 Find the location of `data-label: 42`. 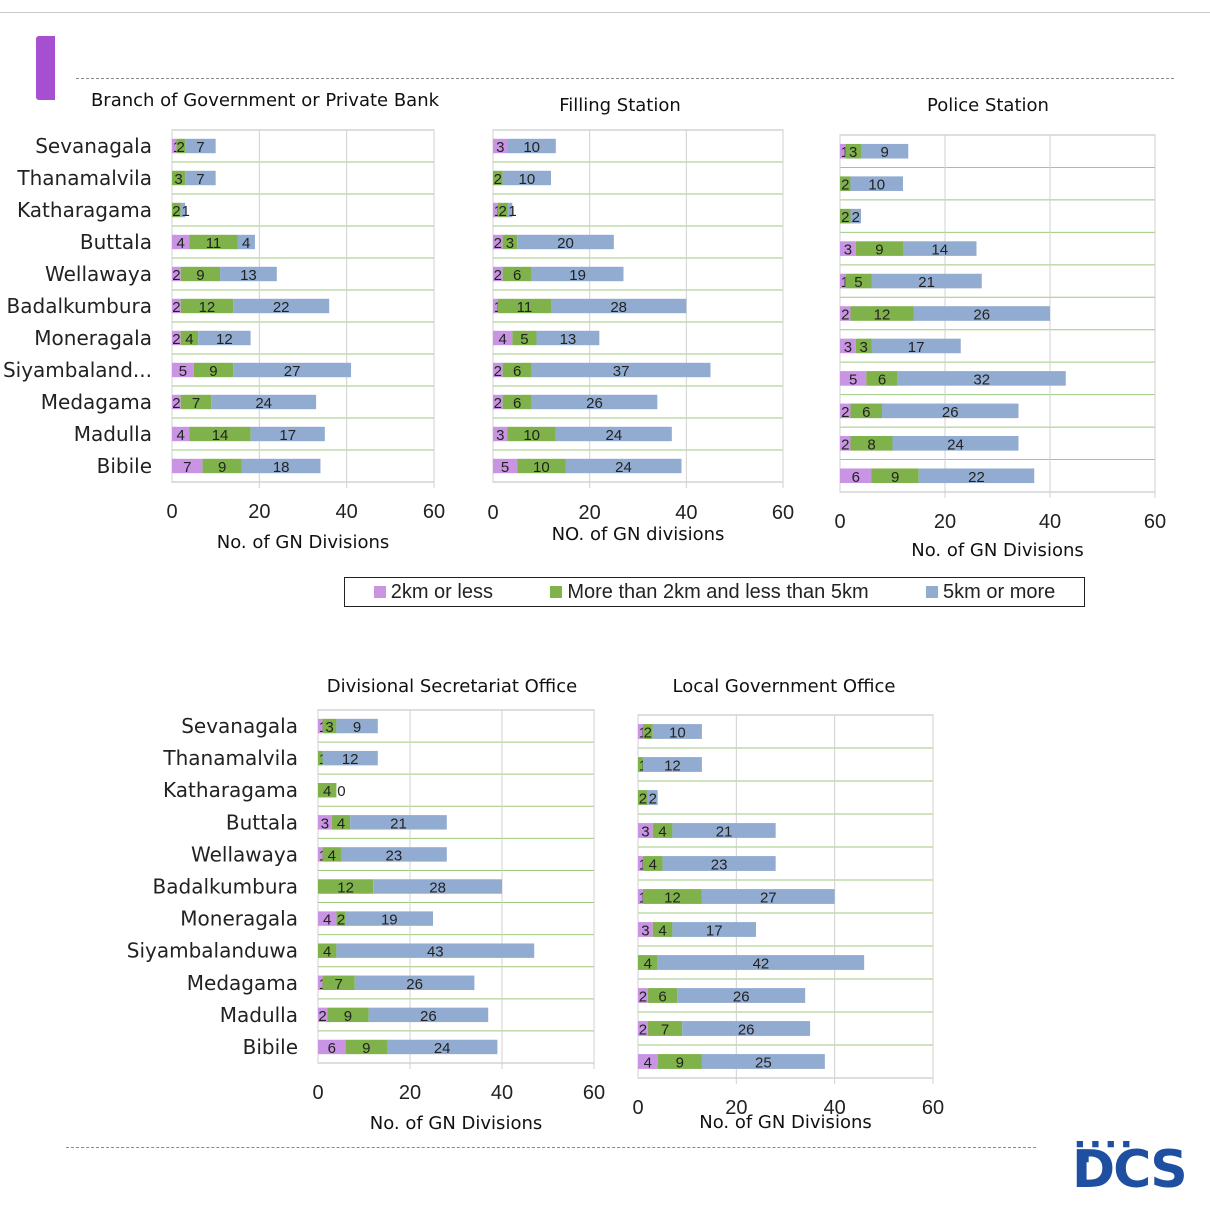

data-label: 42 is located at coordinates (761, 964).